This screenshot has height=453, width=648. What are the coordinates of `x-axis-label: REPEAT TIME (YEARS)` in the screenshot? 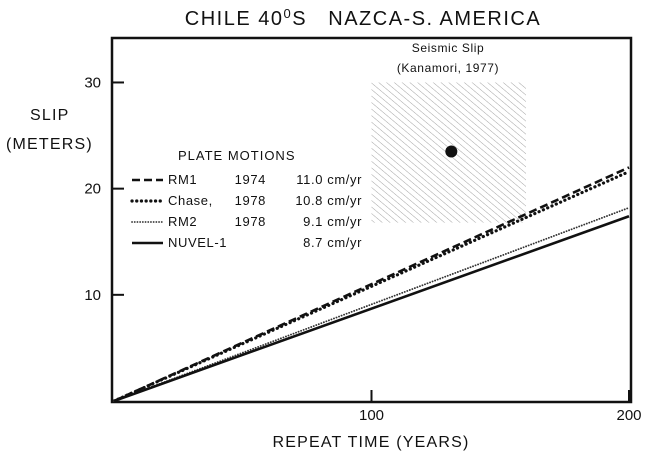 It's located at (370, 442).